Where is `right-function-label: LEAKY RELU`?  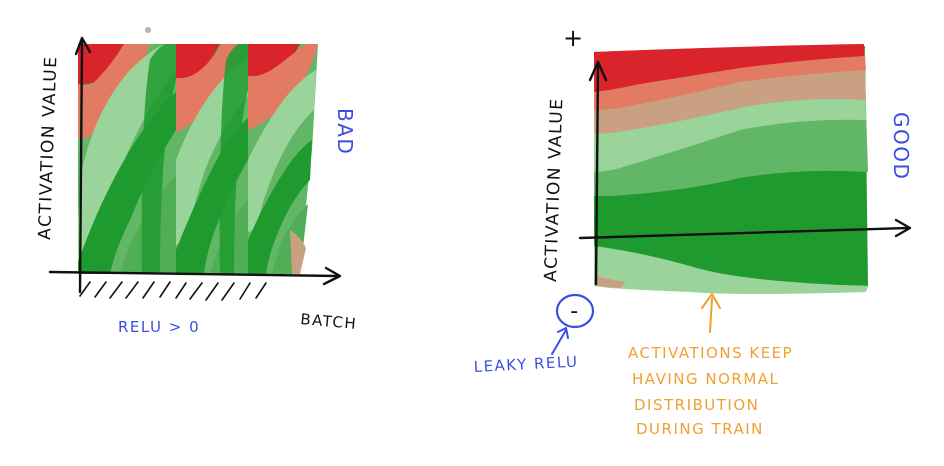
right-function-label: LEAKY RELU is located at coordinates (526, 364).